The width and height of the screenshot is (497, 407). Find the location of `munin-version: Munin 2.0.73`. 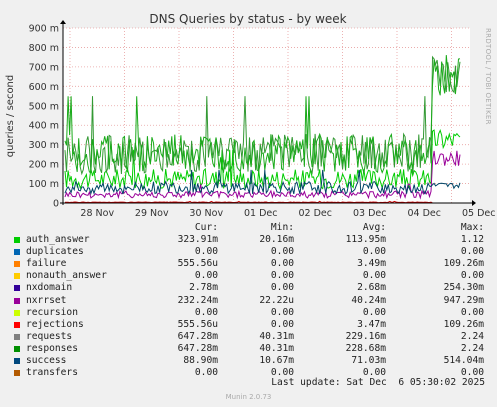

munin-version: Munin 2.0.73 is located at coordinates (248, 397).